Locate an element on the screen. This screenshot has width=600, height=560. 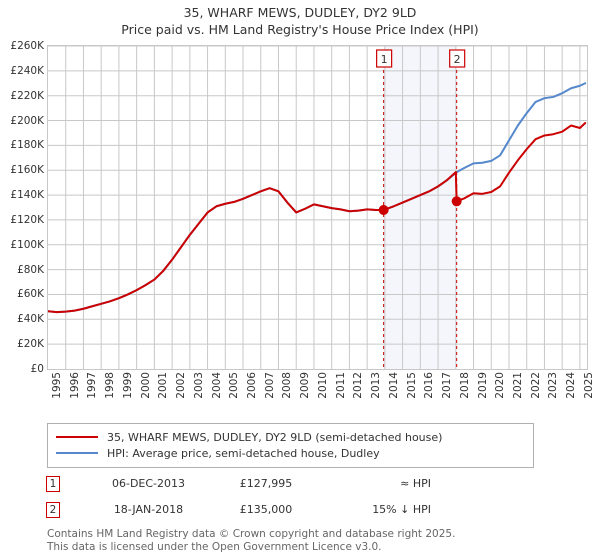
x-axis-tick-label: 2012 is located at coordinates (358, 385).